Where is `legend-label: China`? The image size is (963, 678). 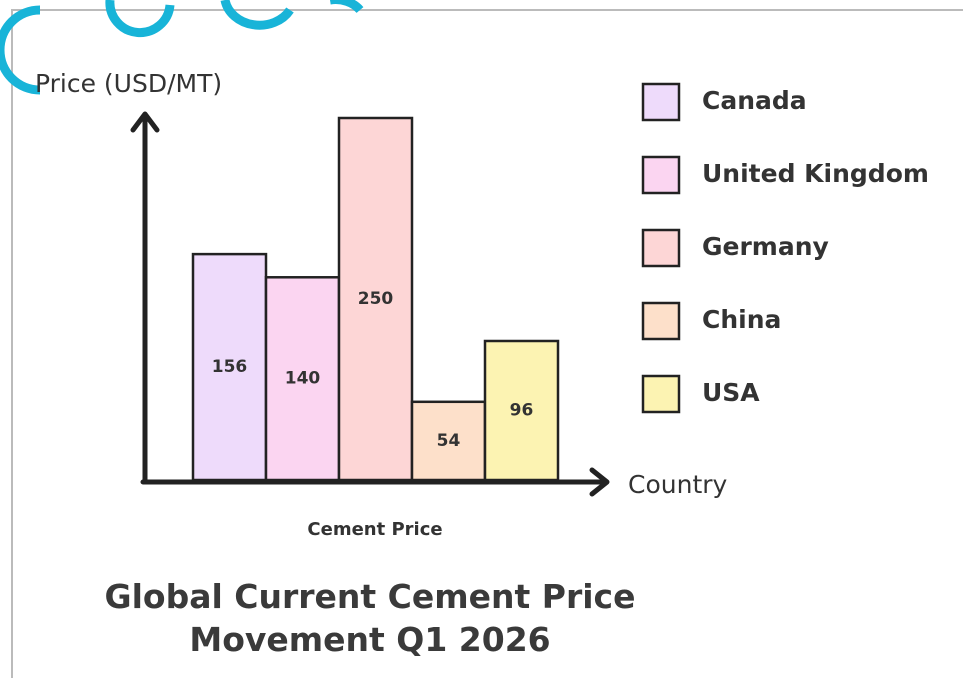
legend-label: China is located at coordinates (741, 319).